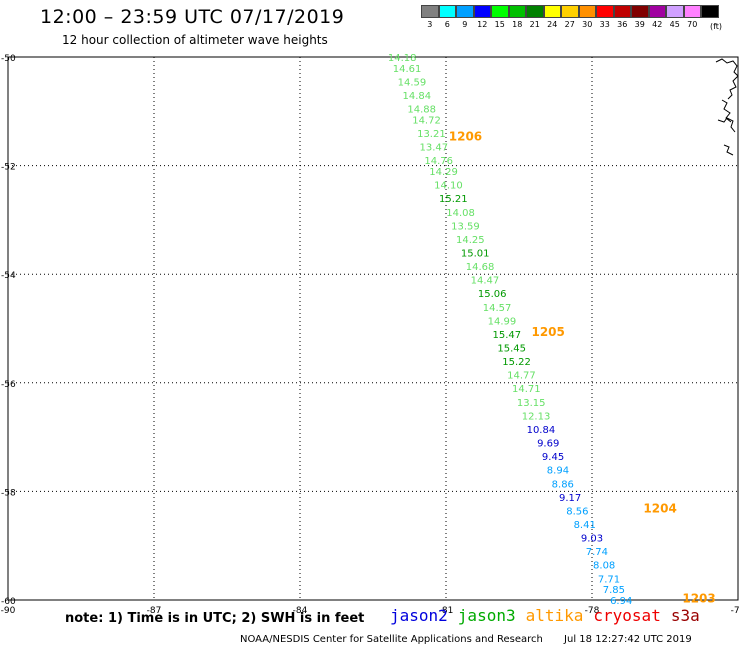  What do you see at coordinates (438, 161) in the screenshot?
I see `wave-height-label: 14.76` at bounding box center [438, 161].